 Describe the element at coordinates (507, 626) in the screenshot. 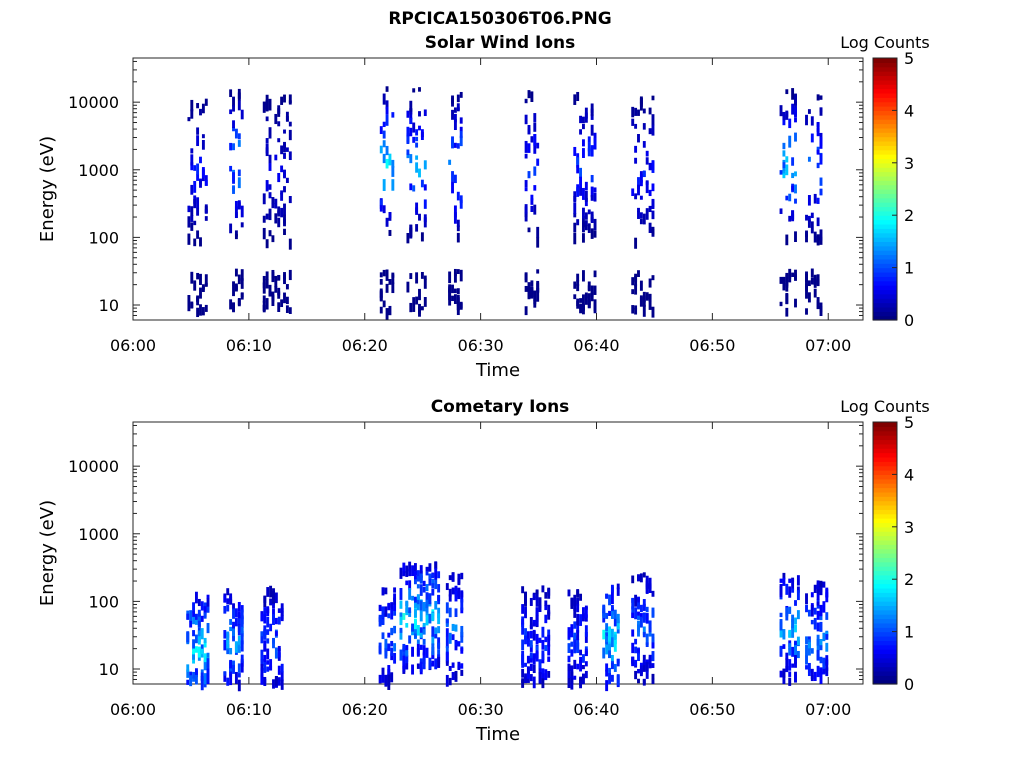

I see `heatmap-pixels` at that location.